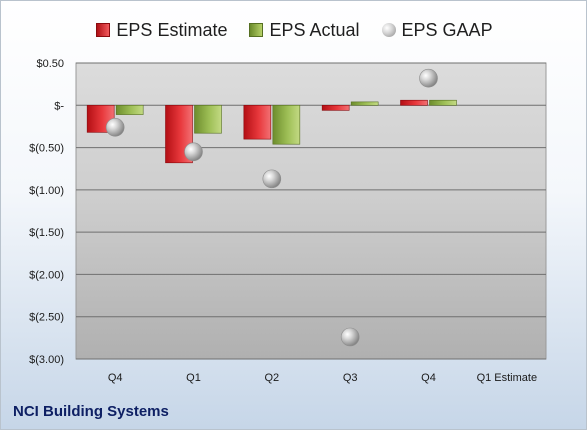  I want to click on legend-swatch-eps-estimate, so click(103, 30).